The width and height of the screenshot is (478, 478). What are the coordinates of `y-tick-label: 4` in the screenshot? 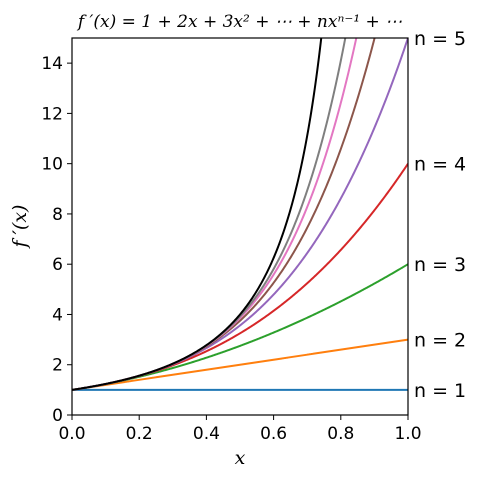 It's located at (57, 315).